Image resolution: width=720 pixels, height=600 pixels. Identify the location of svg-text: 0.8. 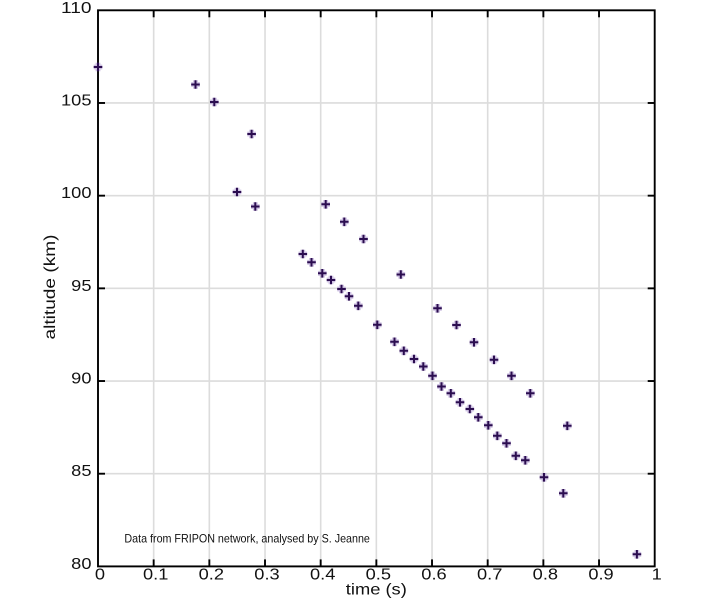
(546, 575).